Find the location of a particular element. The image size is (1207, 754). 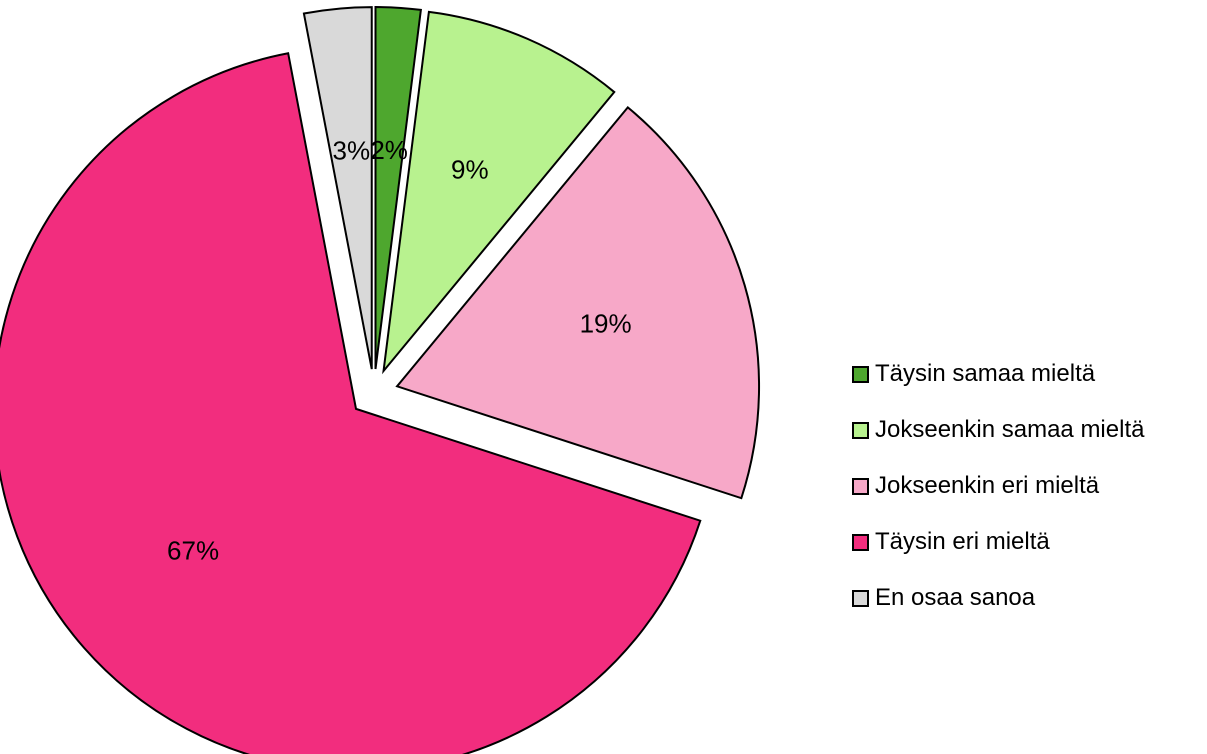

legend-label: Täysin samaa mieltä is located at coordinates (985, 373).